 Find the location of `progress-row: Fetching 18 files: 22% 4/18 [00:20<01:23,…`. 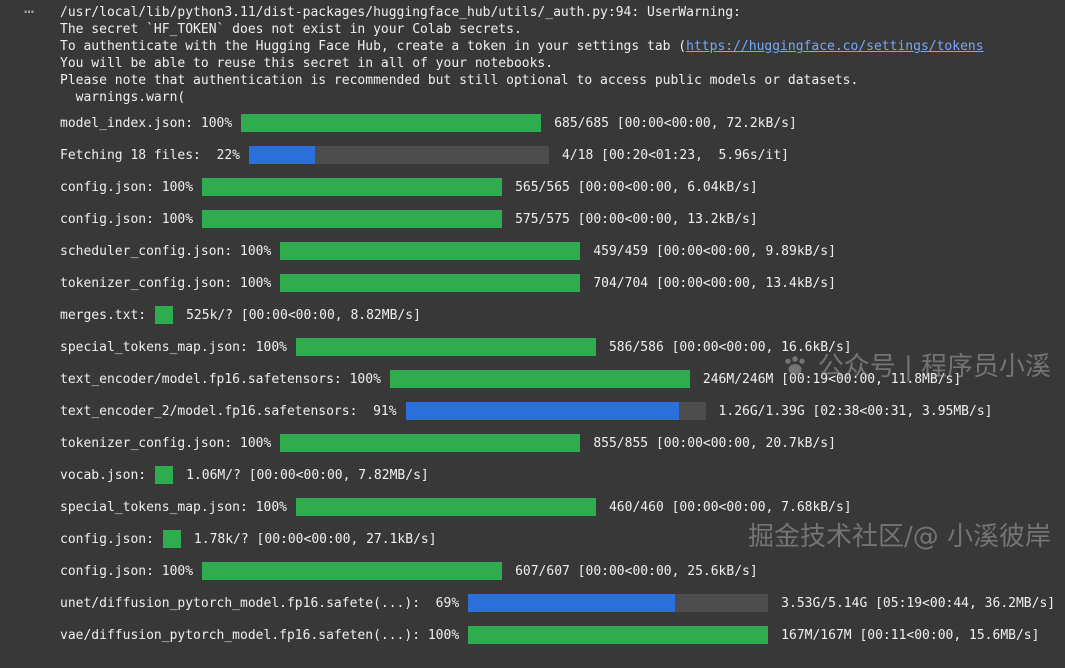

progress-row: Fetching 18 files: 22% 4/18 [00:20<01:23,… is located at coordinates (562, 155).